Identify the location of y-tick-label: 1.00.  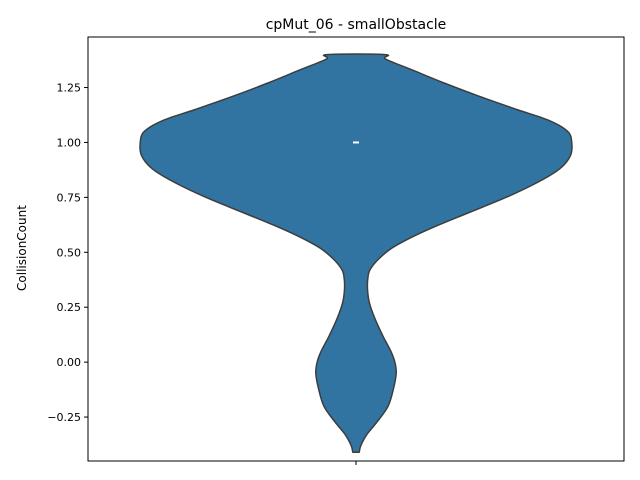
(69, 142).